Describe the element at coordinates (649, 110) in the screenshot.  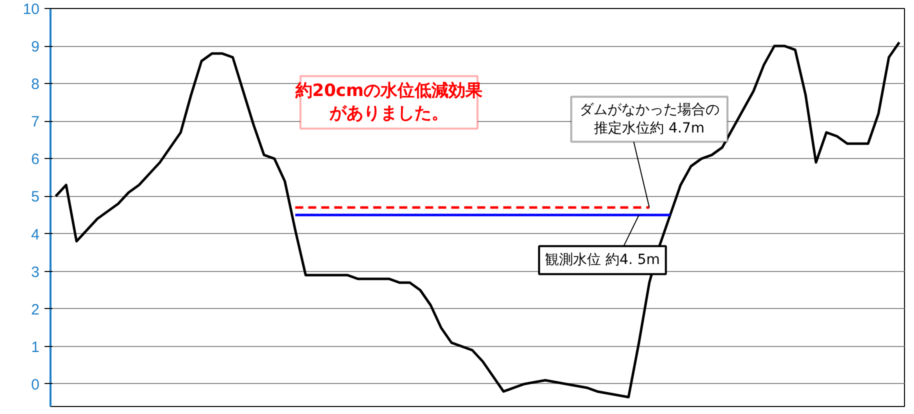
I see `annotation: ダムがなかった場合の` at that location.